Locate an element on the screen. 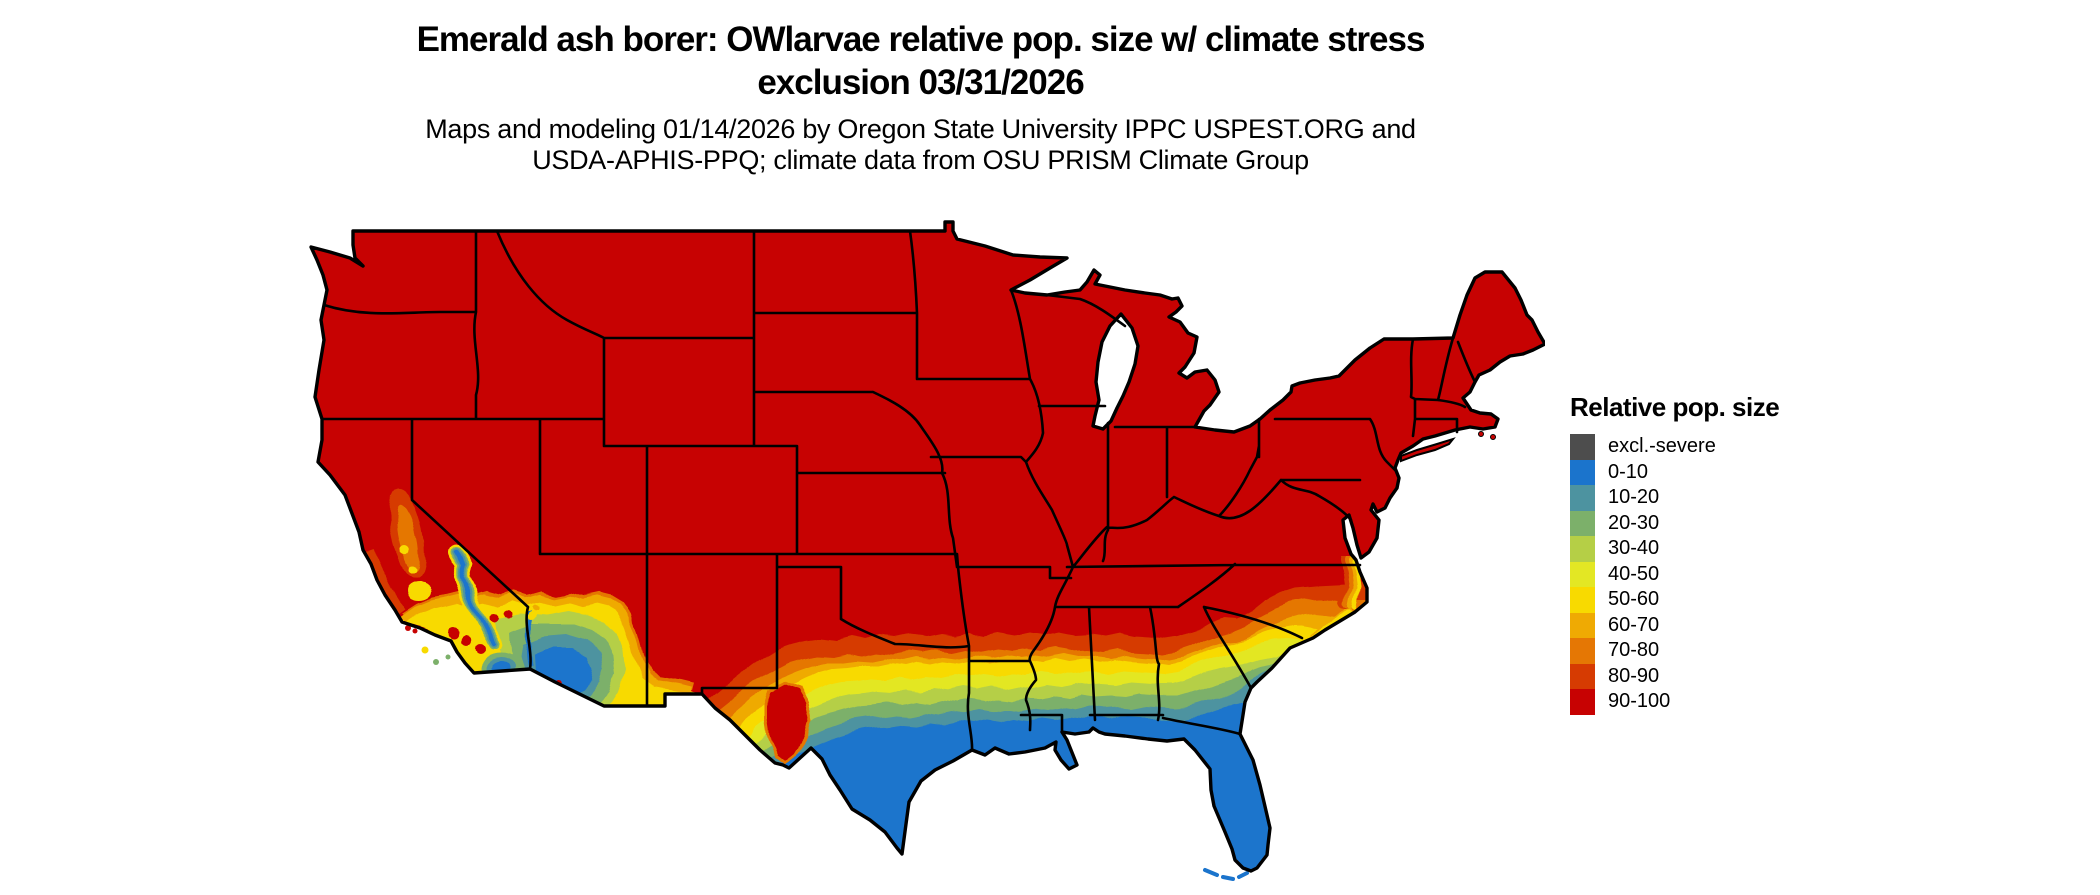 This screenshot has height=895, width=2100. legend-item-label: 0-10 is located at coordinates (1628, 471).